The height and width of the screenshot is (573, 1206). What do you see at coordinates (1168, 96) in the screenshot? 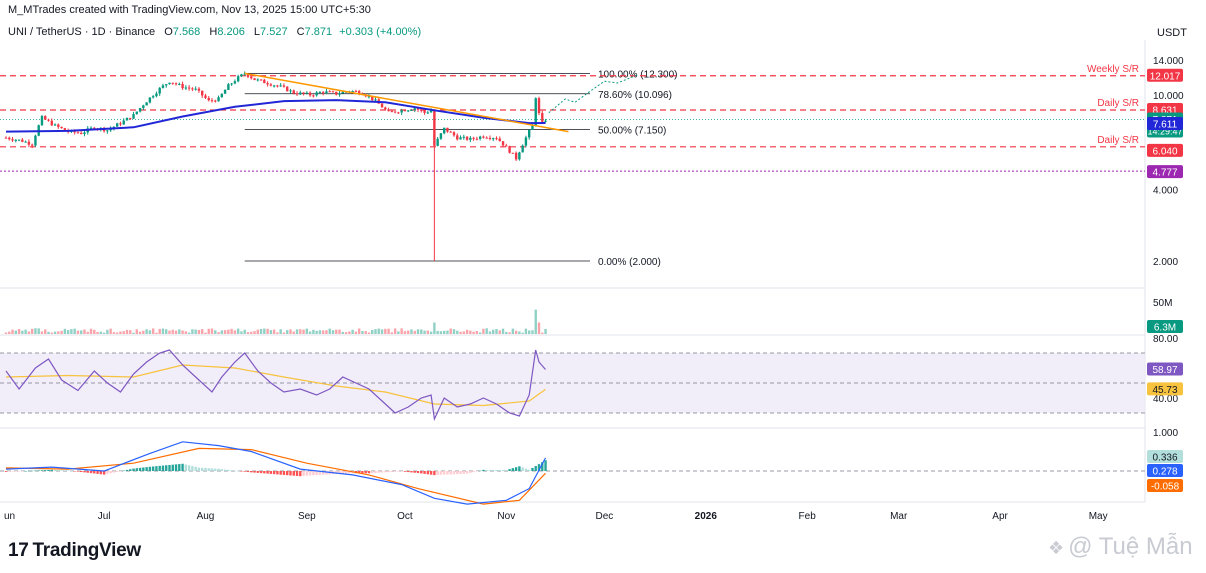
I see `price-tick-label: 10.000` at bounding box center [1168, 96].